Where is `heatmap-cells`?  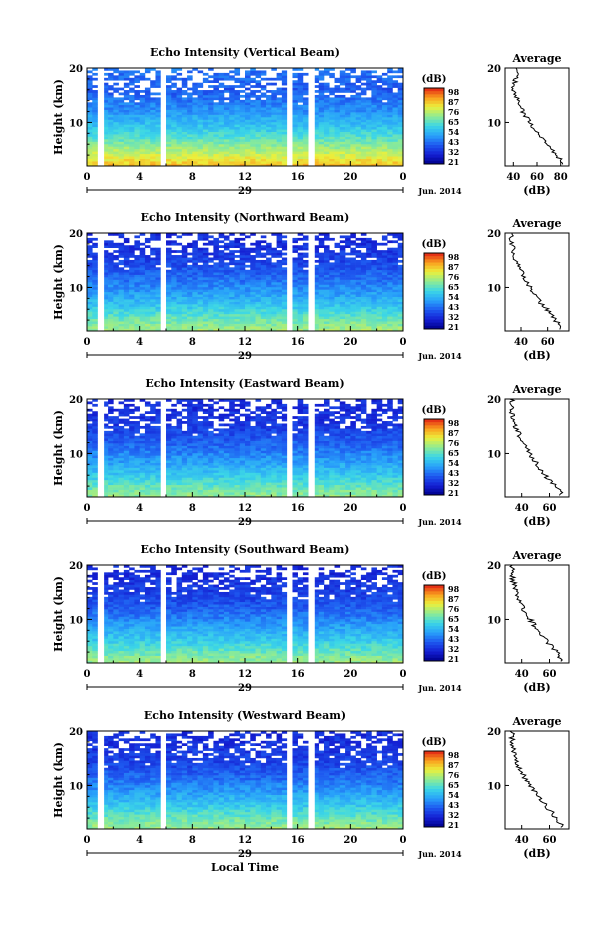 heatmap-cells is located at coordinates (245, 117).